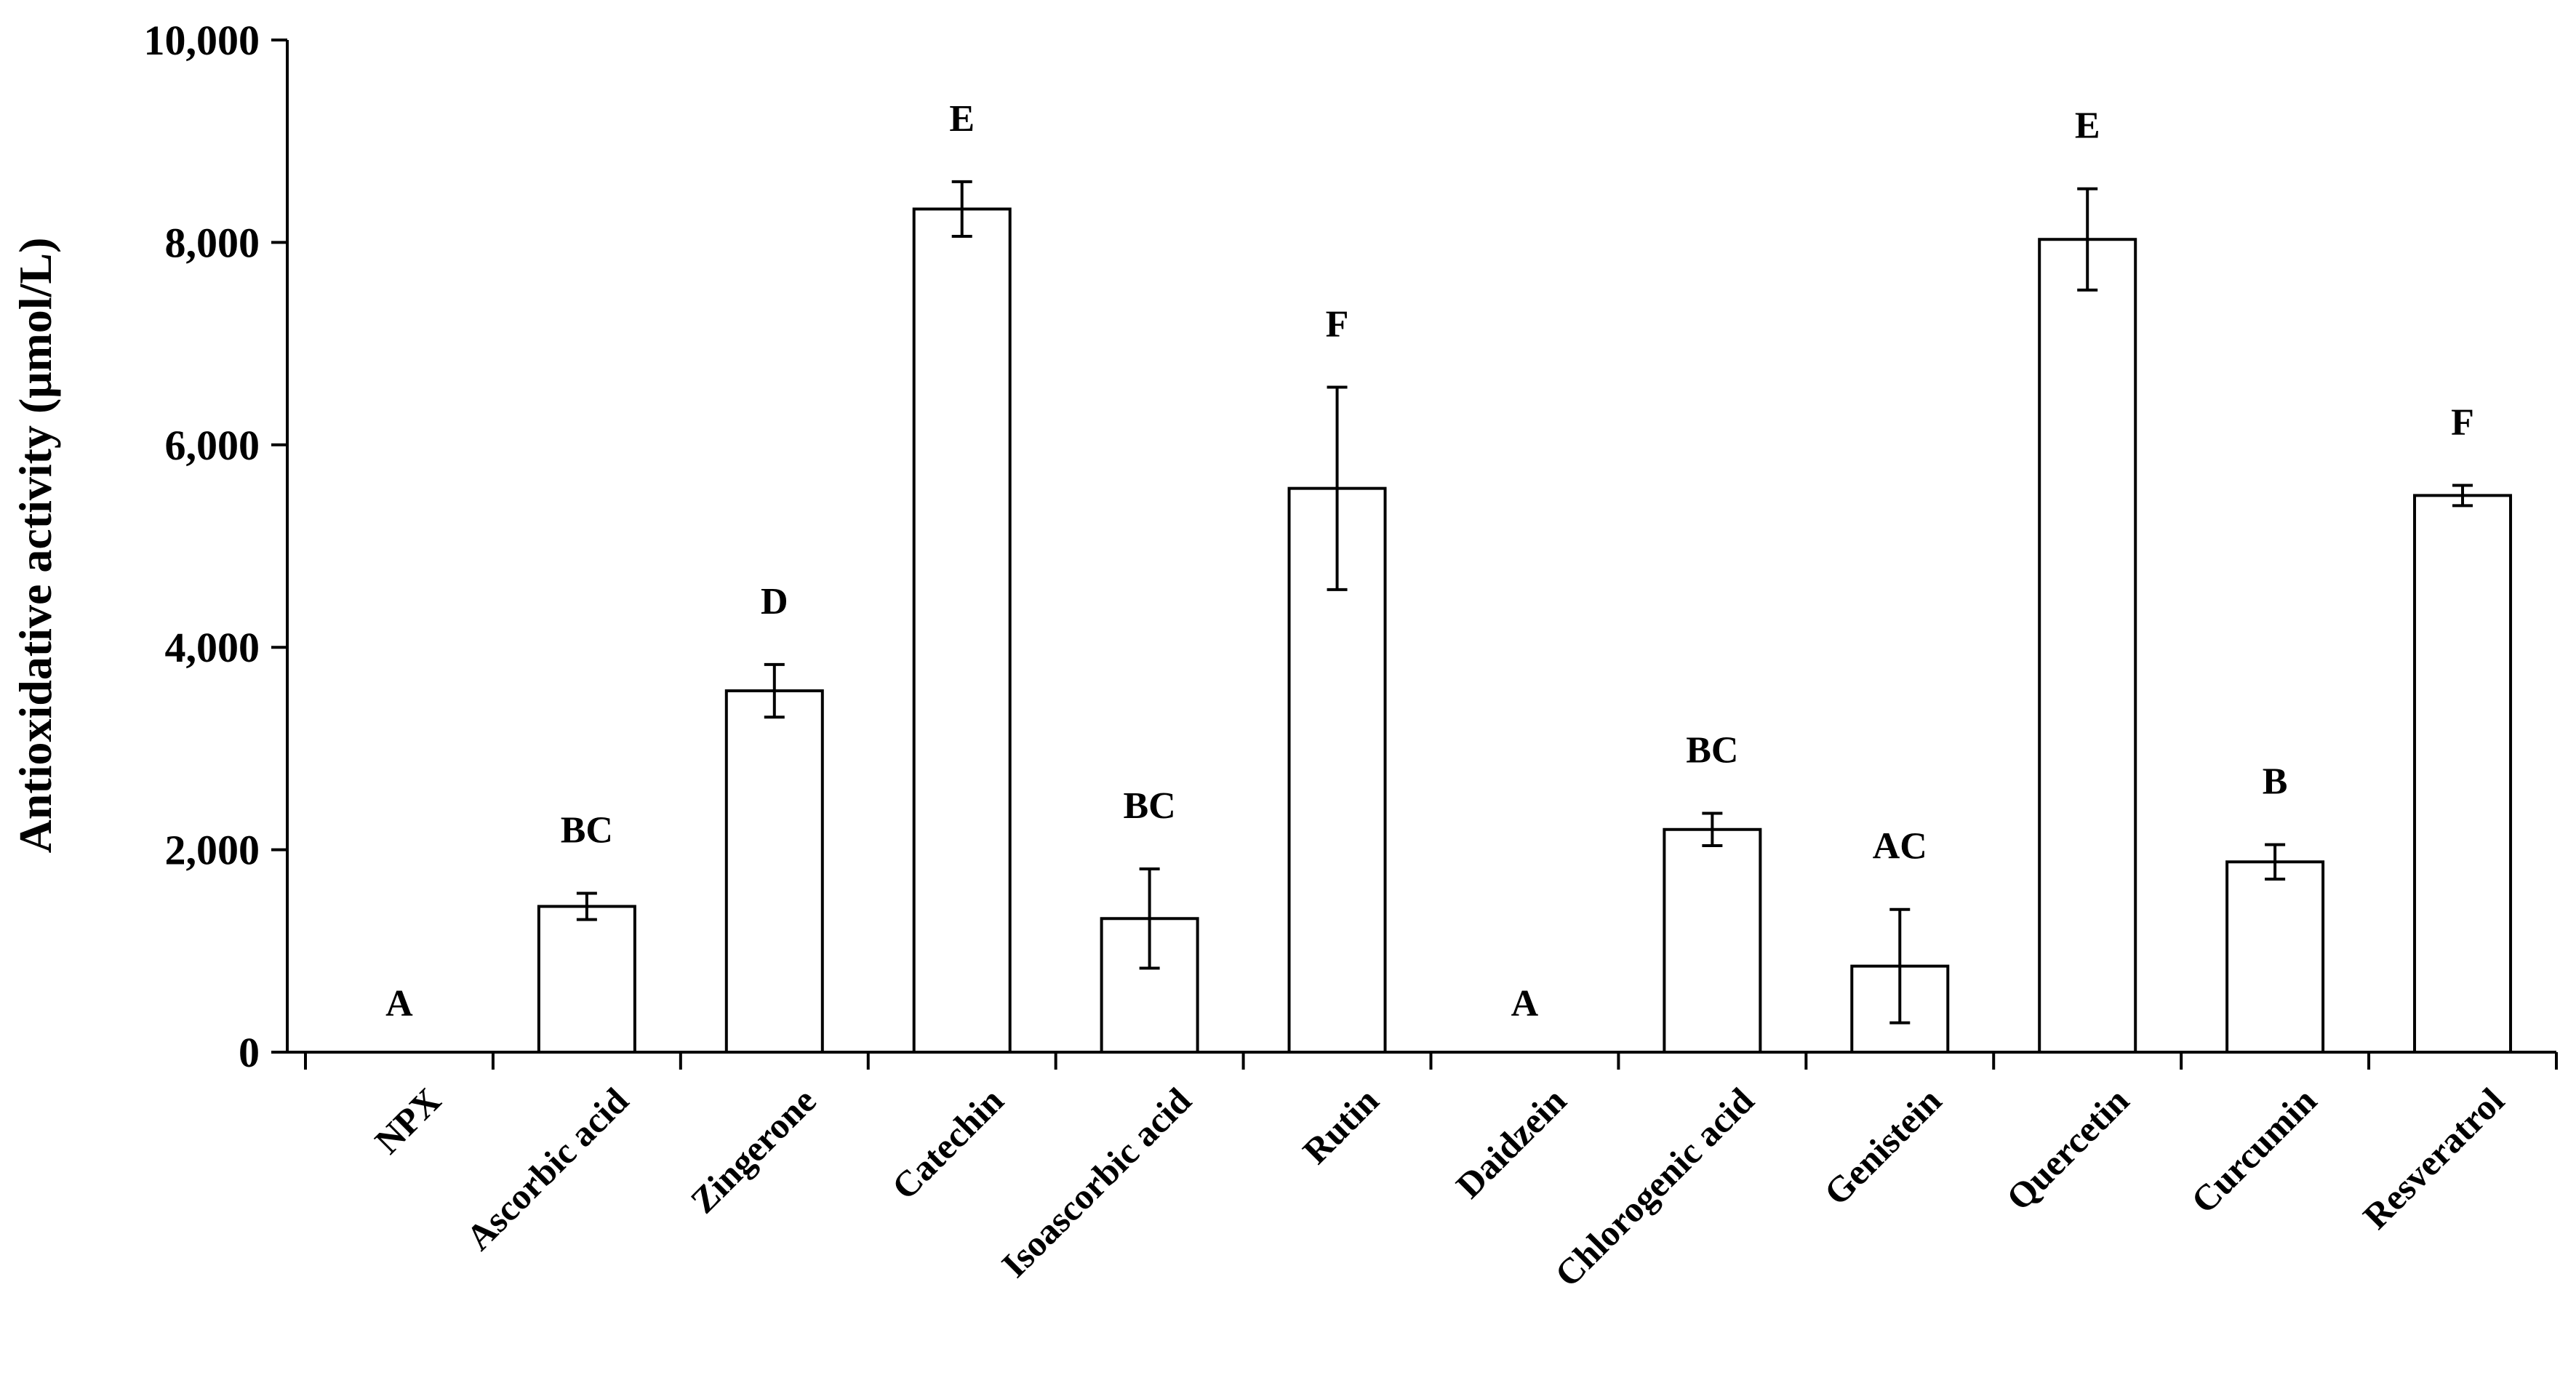 The image size is (2576, 1383). What do you see at coordinates (2253, 1150) in the screenshot?
I see `category-label: Curcumin` at bounding box center [2253, 1150].